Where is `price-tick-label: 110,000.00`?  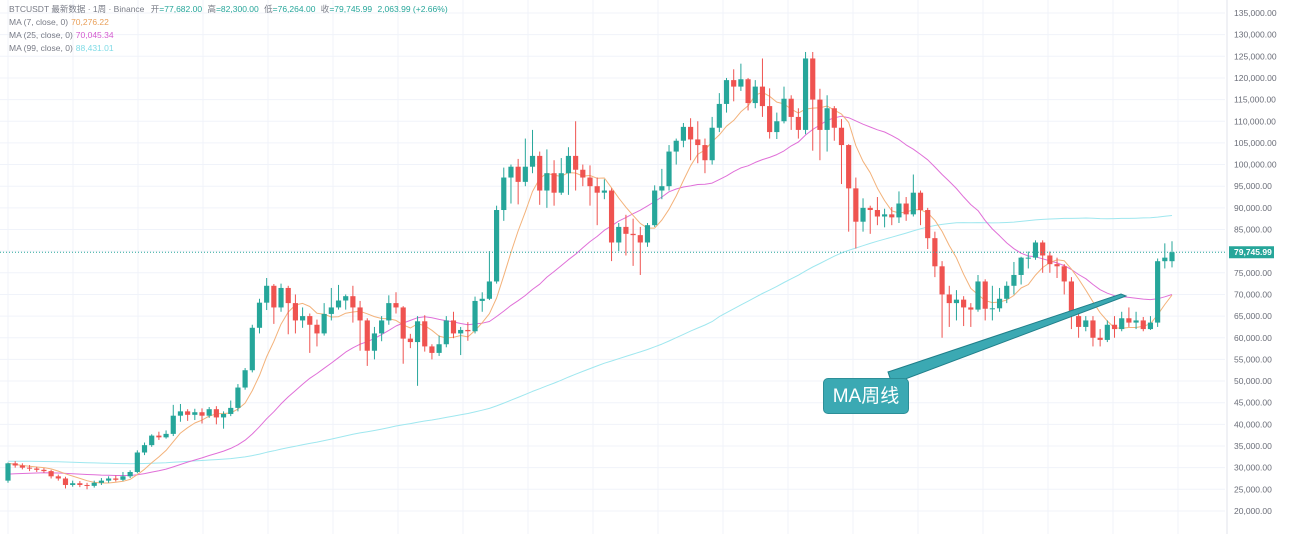
price-tick-label: 110,000.00 is located at coordinates (1255, 121).